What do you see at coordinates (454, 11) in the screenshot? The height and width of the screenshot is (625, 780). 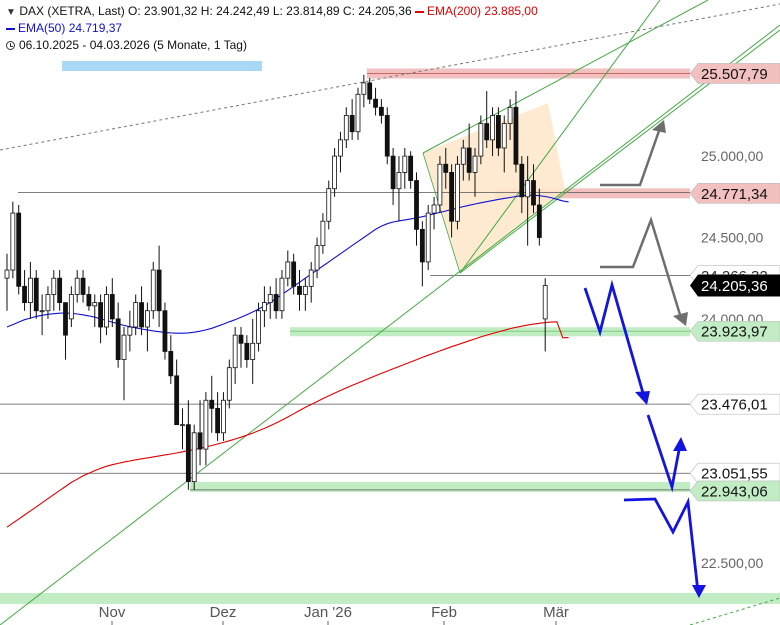 I see `ema200-label: EMA(200)` at bounding box center [454, 11].